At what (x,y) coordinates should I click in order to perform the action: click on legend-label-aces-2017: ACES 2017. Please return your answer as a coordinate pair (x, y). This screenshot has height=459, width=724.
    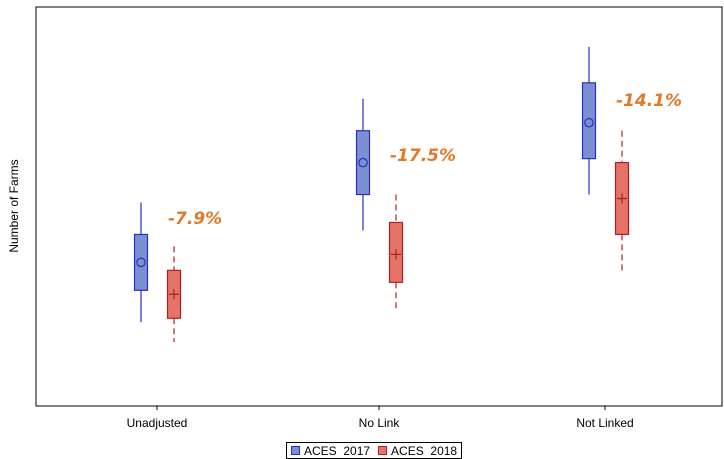
    Looking at the image, I should click on (337, 450).